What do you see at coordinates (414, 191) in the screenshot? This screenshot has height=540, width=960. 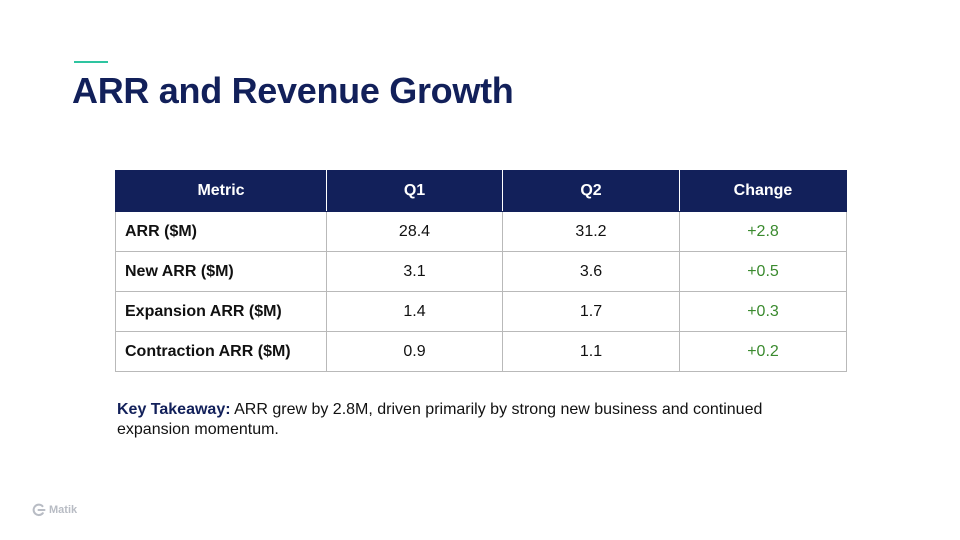 I see `column-header-q1: Q1` at bounding box center [414, 191].